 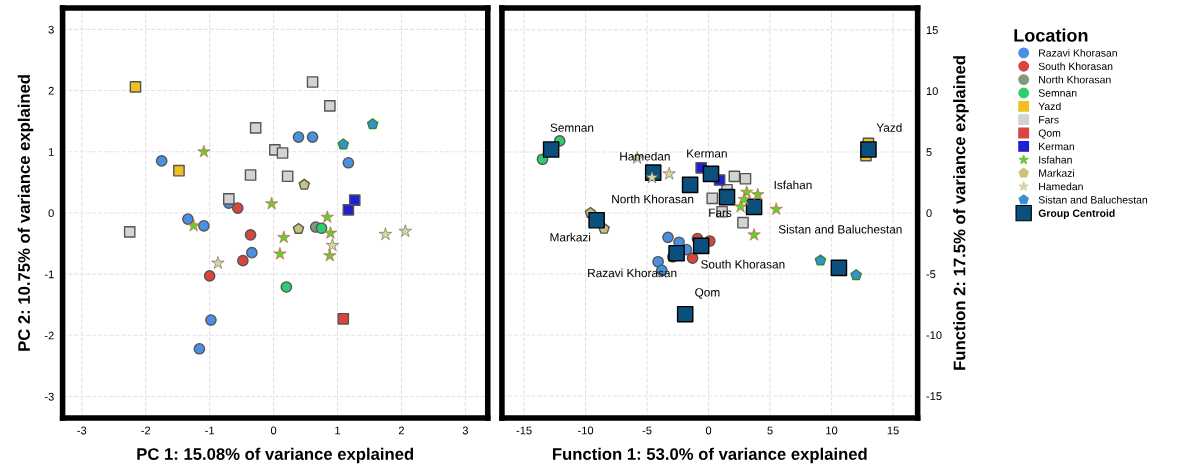 What do you see at coordinates (51, 152) in the screenshot?
I see `y-tick-label: 1` at bounding box center [51, 152].